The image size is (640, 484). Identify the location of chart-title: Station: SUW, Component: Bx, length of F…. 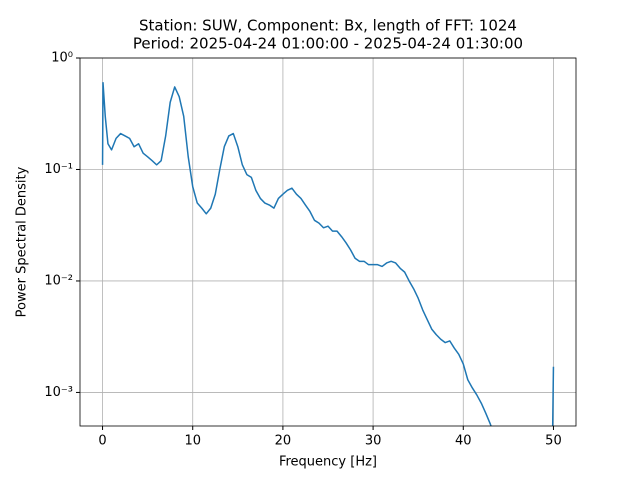
(328, 26).